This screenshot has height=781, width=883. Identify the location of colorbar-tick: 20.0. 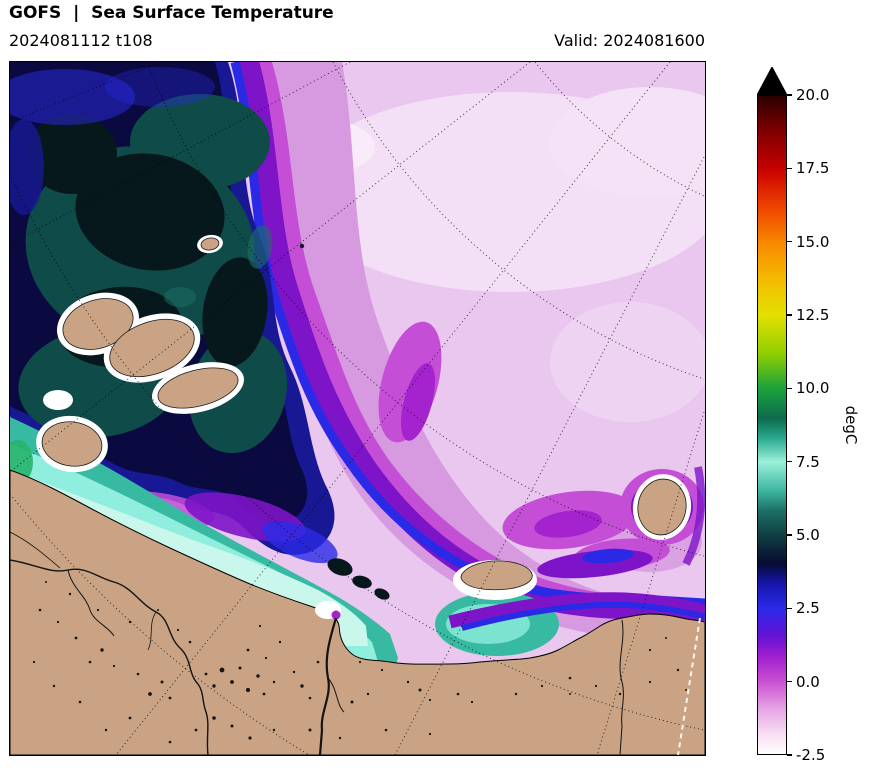
(808, 95).